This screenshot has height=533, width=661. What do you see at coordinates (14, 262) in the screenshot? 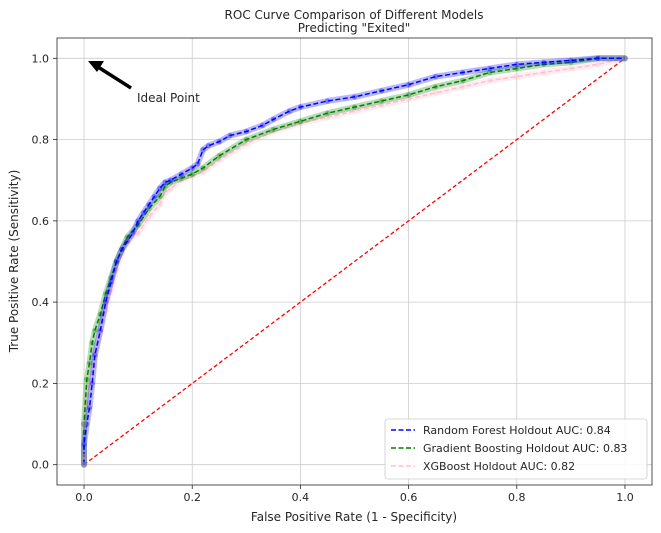
I see `y-axis-label: True Positive Rate (Sensitivity)` at bounding box center [14, 262].